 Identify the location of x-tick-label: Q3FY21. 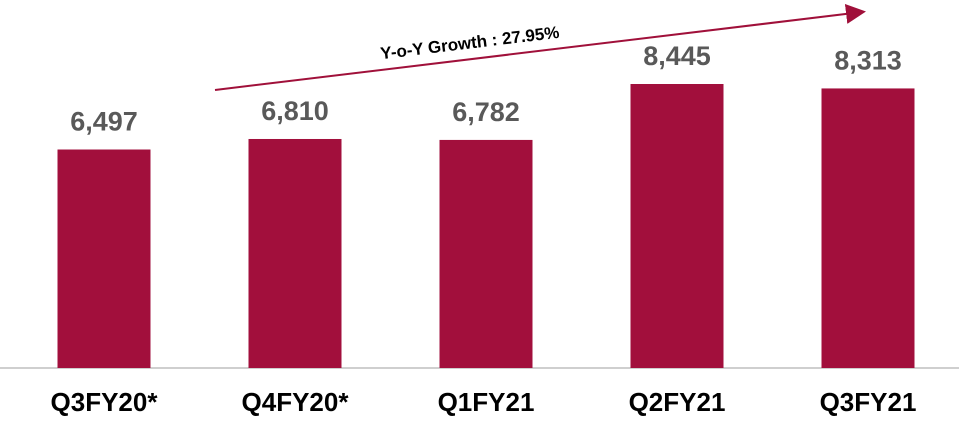
(868, 402).